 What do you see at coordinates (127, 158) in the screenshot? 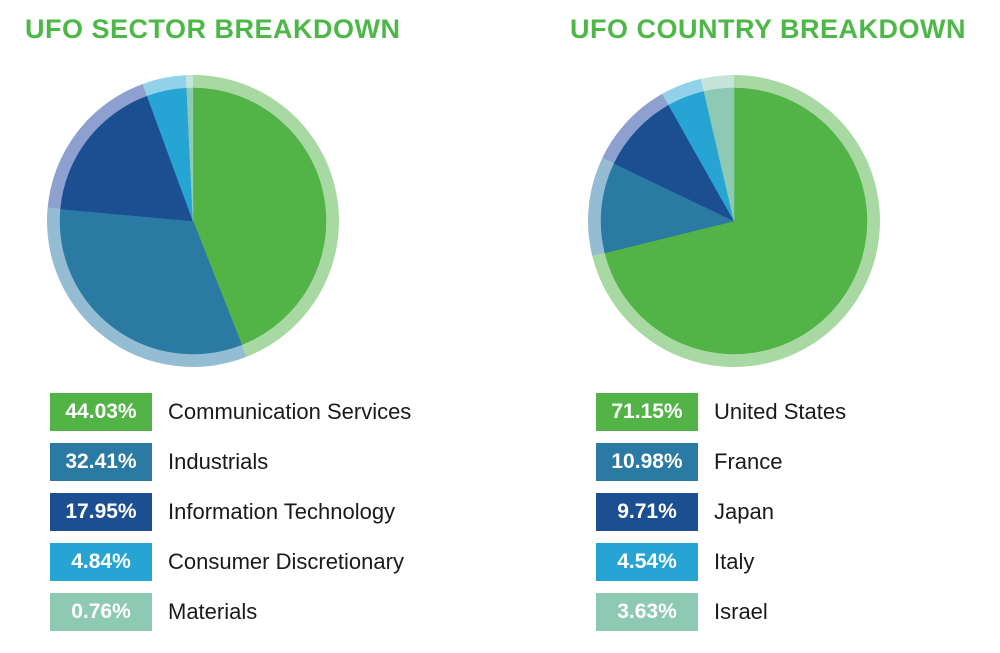
I see `pie-slice-information-technology` at bounding box center [127, 158].